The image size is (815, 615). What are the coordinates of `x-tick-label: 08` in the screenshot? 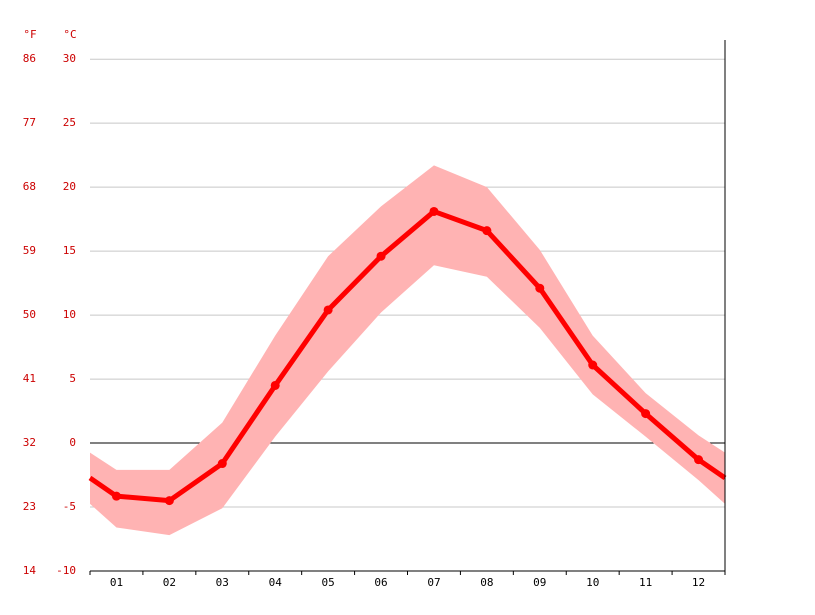 It's located at (486, 582).